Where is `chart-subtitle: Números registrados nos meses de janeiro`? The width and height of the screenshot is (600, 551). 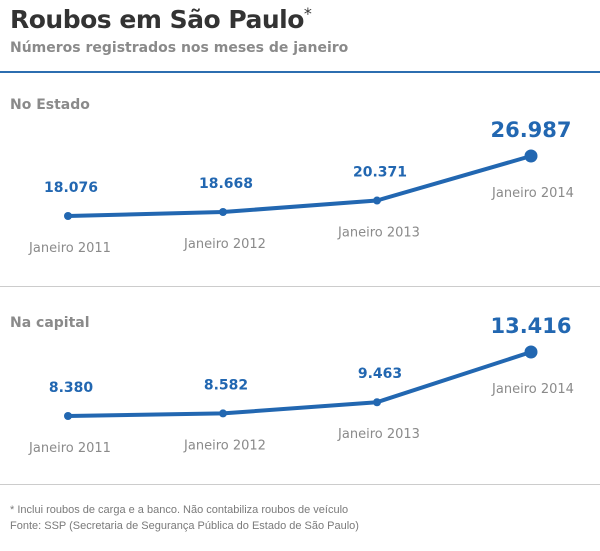 chart-subtitle: Números registrados nos meses de janeiro is located at coordinates (179, 48).